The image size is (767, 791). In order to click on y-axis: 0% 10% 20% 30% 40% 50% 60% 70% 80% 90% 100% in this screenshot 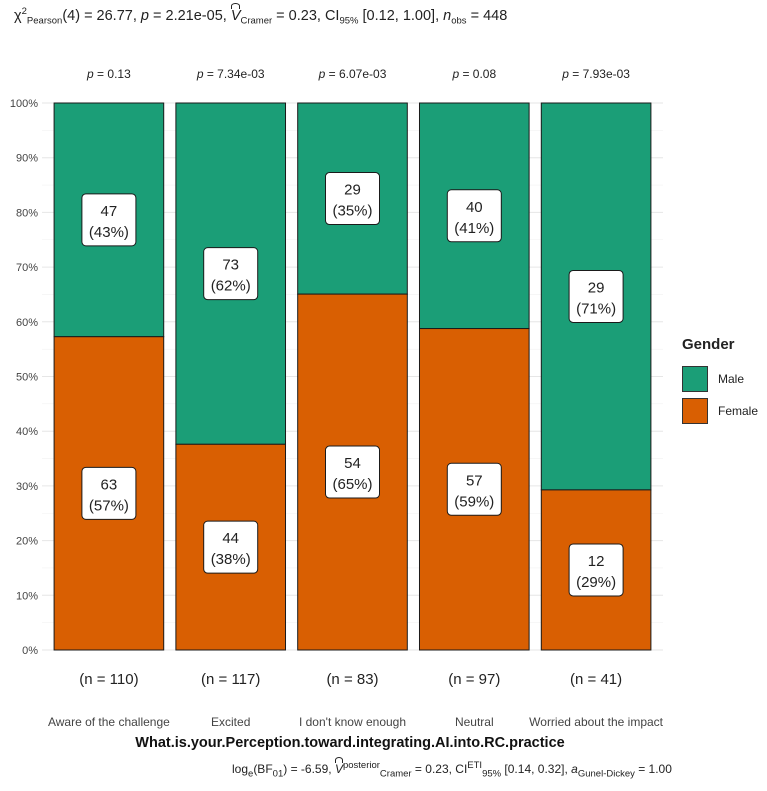, I will do `click(24, 377)`.